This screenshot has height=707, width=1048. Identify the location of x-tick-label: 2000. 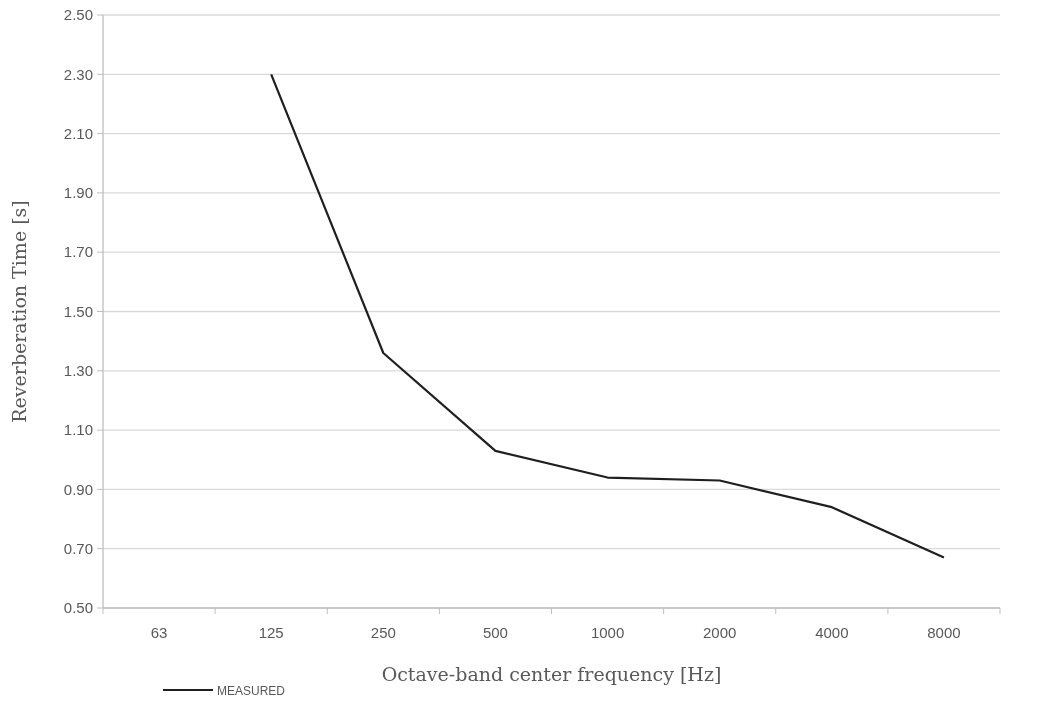
(720, 632).